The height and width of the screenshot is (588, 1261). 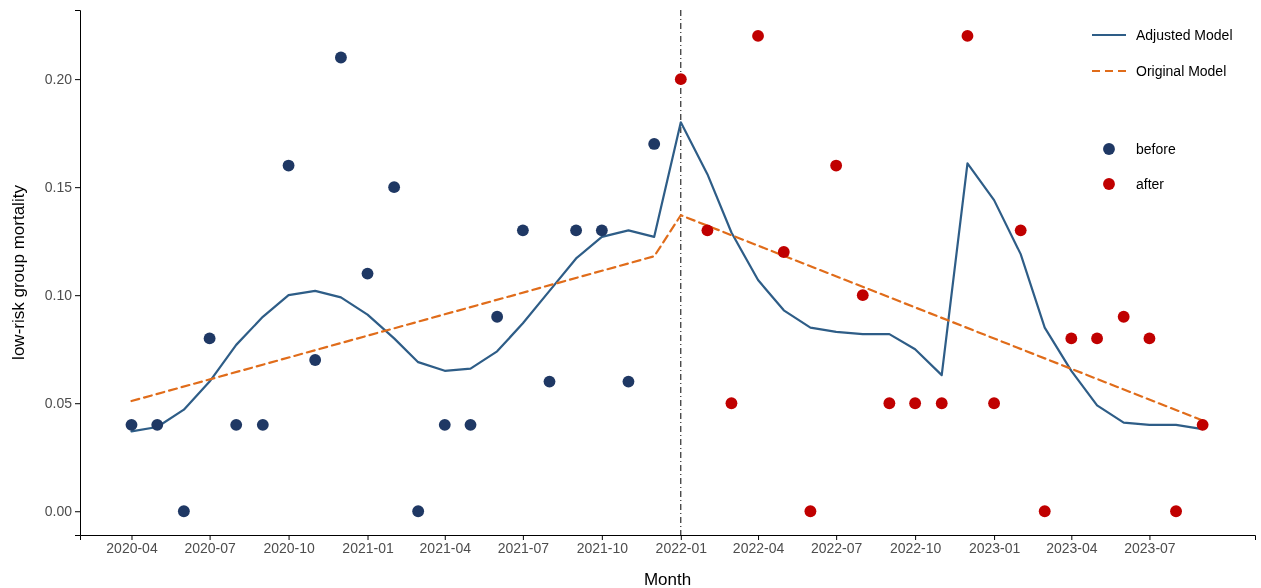 I want to click on x-tick-label: 2021-01, so click(x=368, y=547).